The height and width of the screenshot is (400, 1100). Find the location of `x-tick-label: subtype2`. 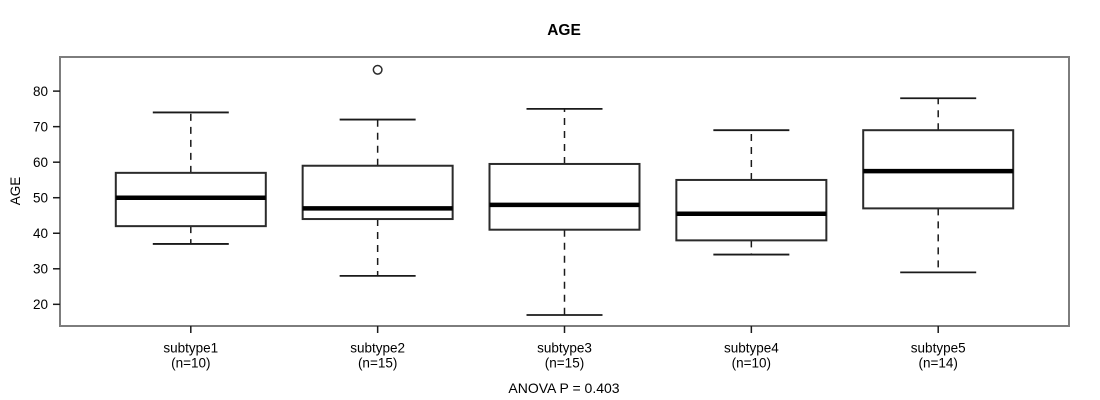

x-tick-label: subtype2 is located at coordinates (377, 348).